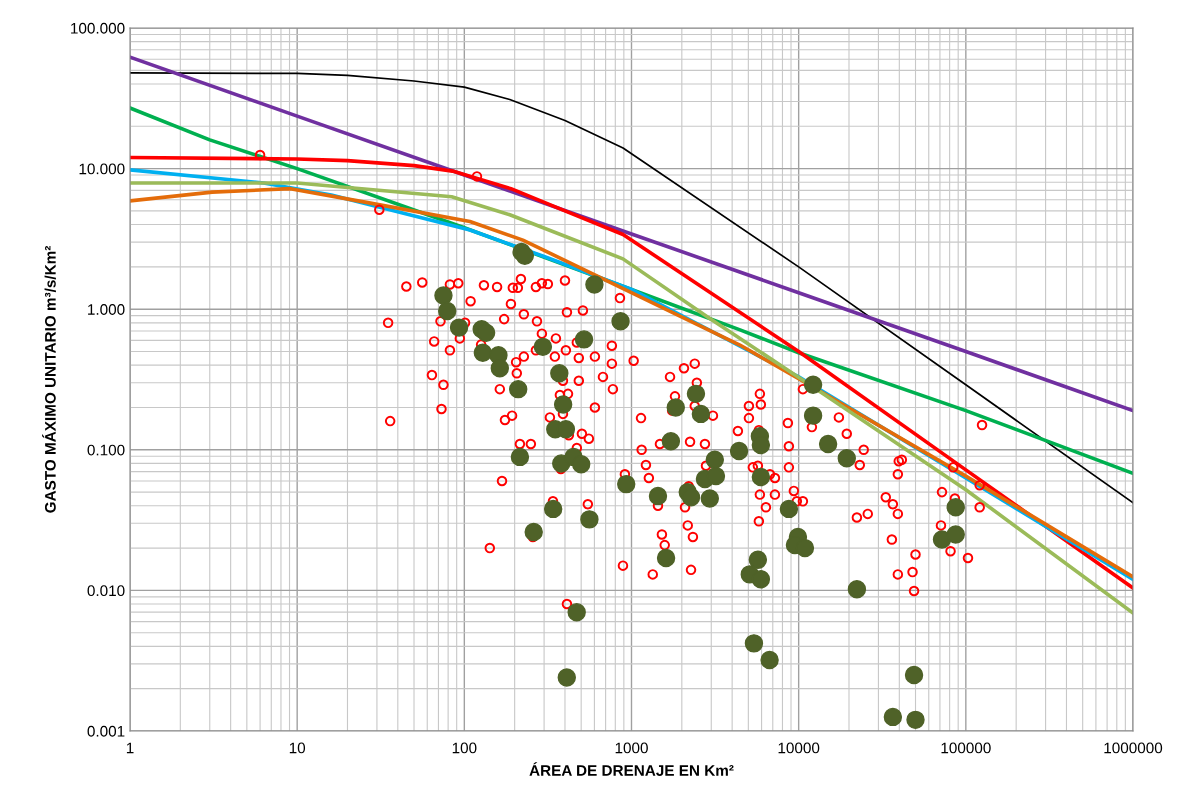 The width and height of the screenshot is (1181, 809). What do you see at coordinates (1133, 748) in the screenshot?
I see `x-tick-label: 1000000` at bounding box center [1133, 748].